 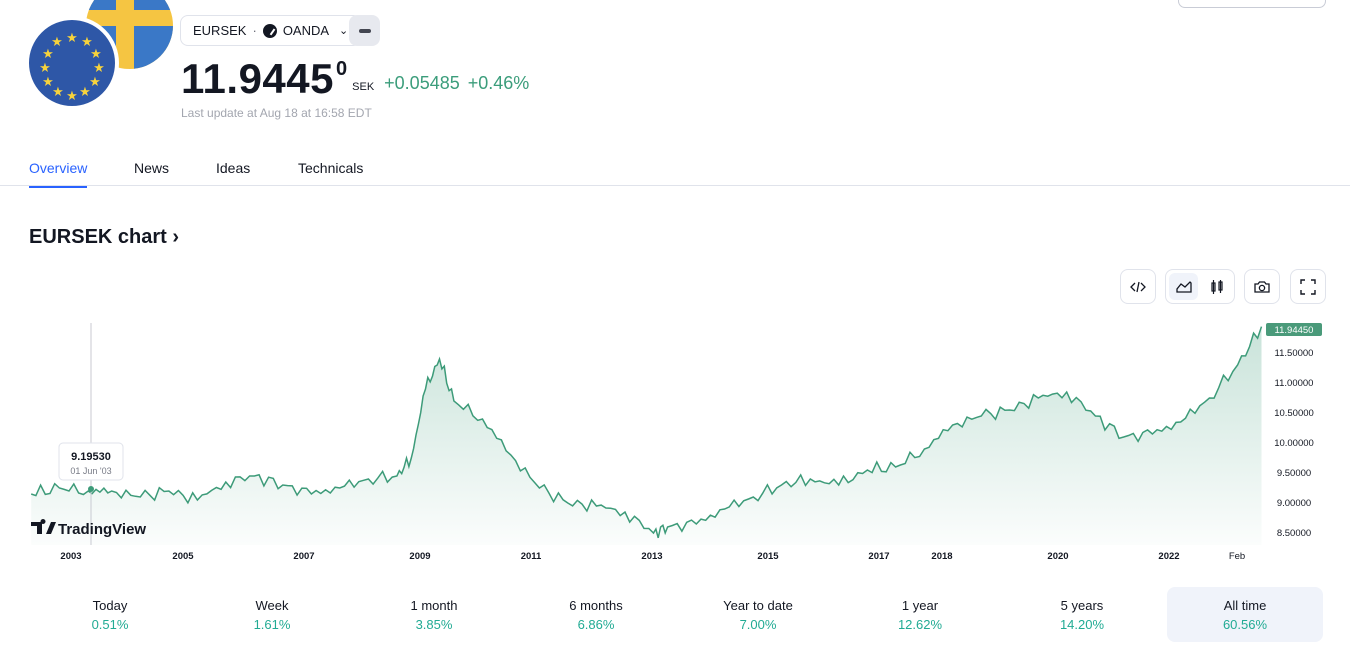 I want to click on x-tick-label: 2017, so click(x=878, y=556).